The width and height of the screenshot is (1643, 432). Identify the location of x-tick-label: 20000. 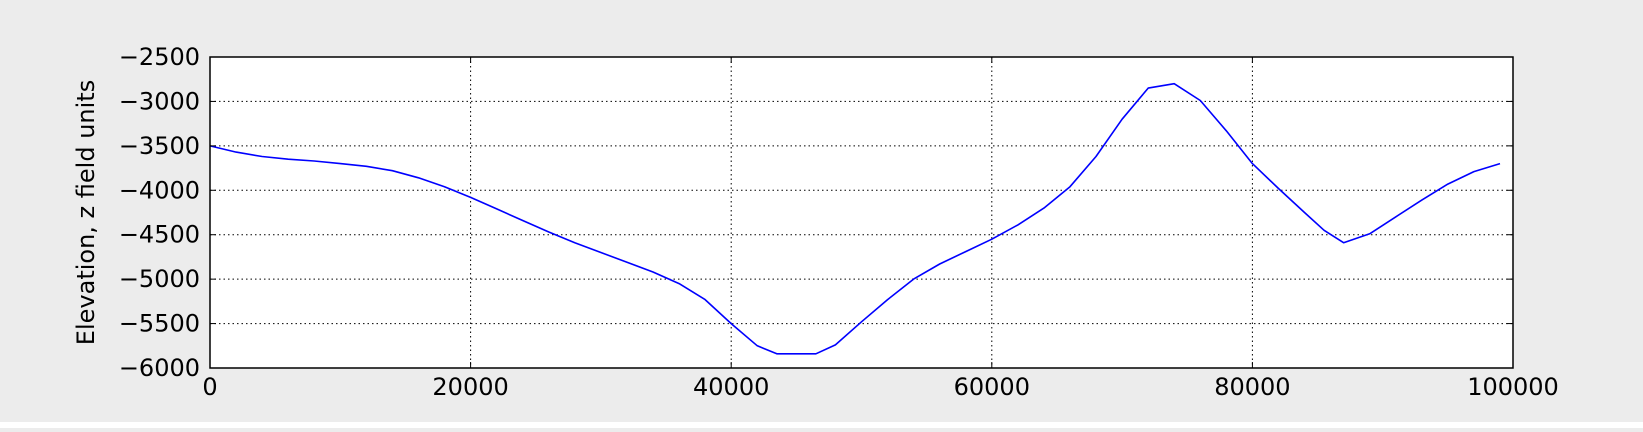
(470, 387).